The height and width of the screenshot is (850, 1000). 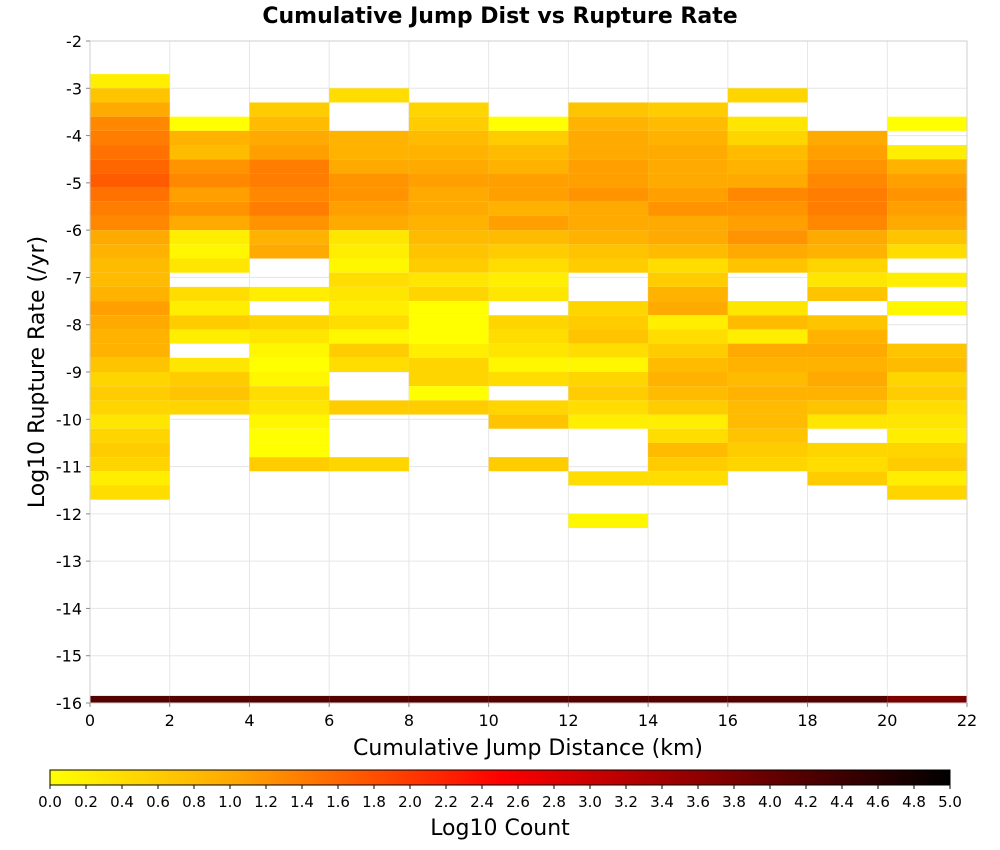 I want to click on colorbar-tick-label-21: 4.2, so click(x=806, y=802).